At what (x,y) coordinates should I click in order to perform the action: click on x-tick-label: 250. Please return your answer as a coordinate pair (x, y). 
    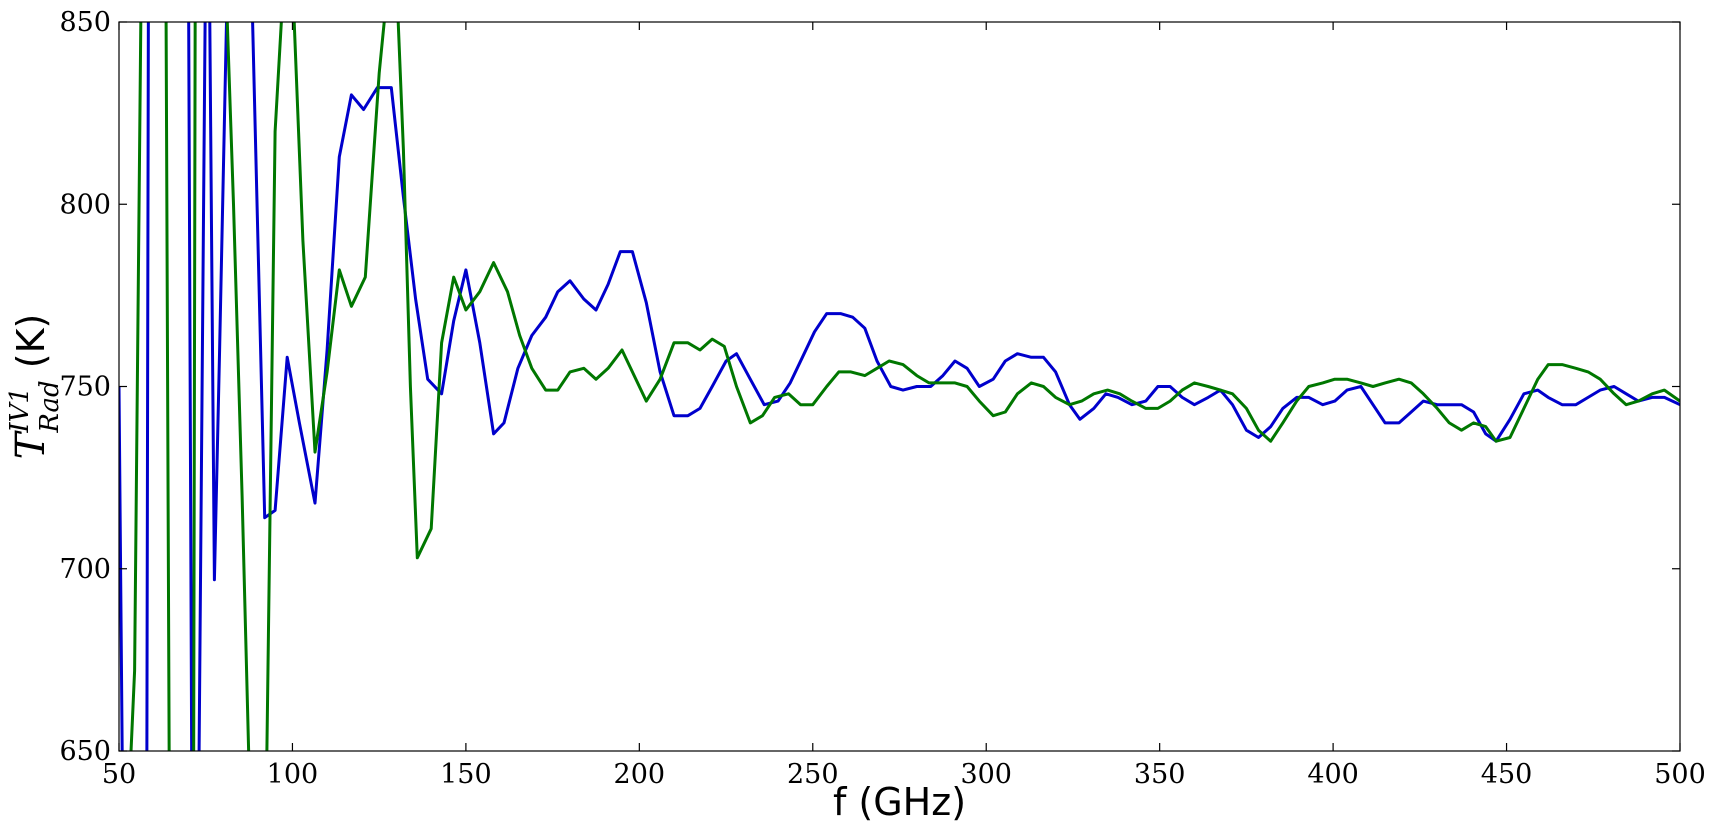
    Looking at the image, I should click on (813, 774).